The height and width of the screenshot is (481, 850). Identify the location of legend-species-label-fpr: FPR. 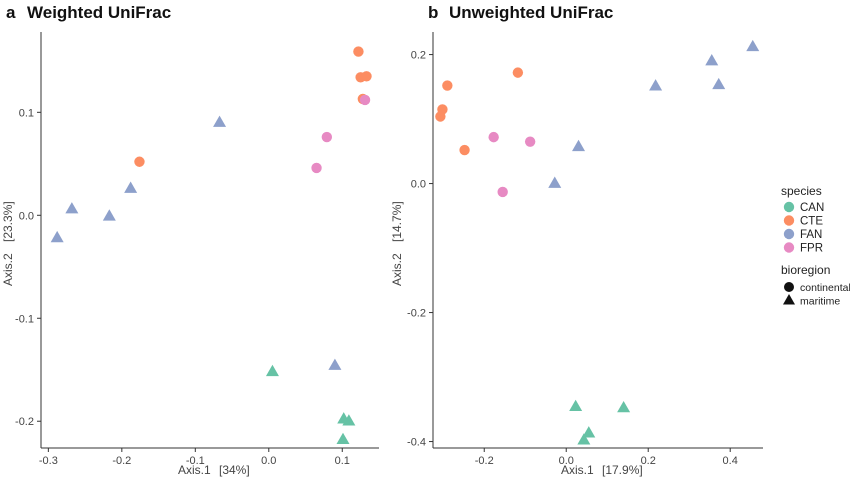
(811, 249).